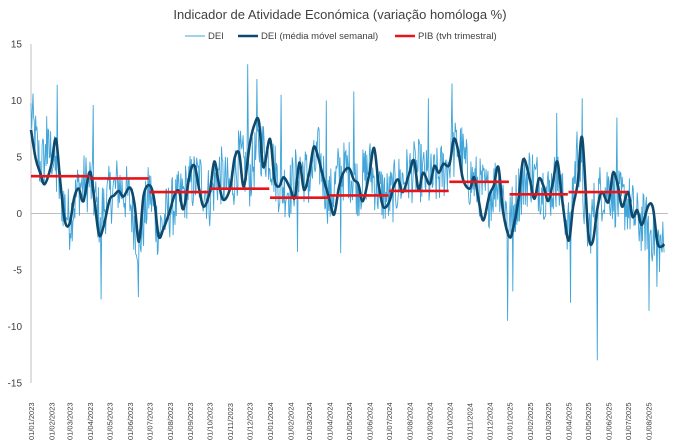 The width and height of the screenshot is (680, 446). Describe the element at coordinates (319, 36) in the screenshot. I see `legend-label-dei-moving-average: DEI (média móvel semanal)` at that location.